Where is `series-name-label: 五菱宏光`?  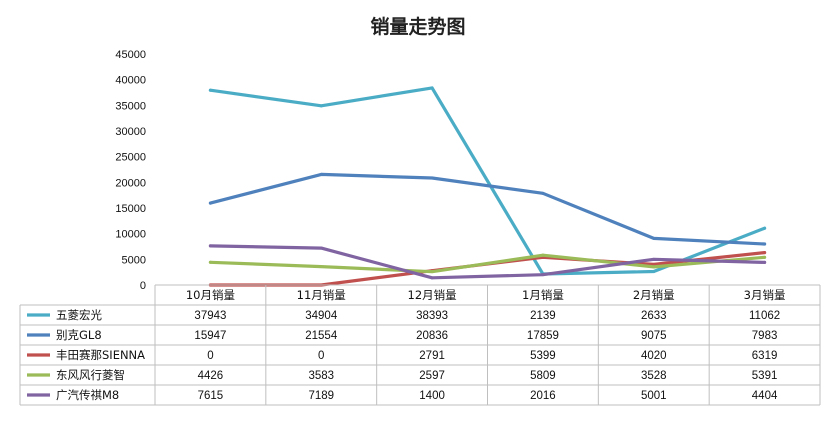 series-name-label: 五菱宏光 is located at coordinates (79, 315).